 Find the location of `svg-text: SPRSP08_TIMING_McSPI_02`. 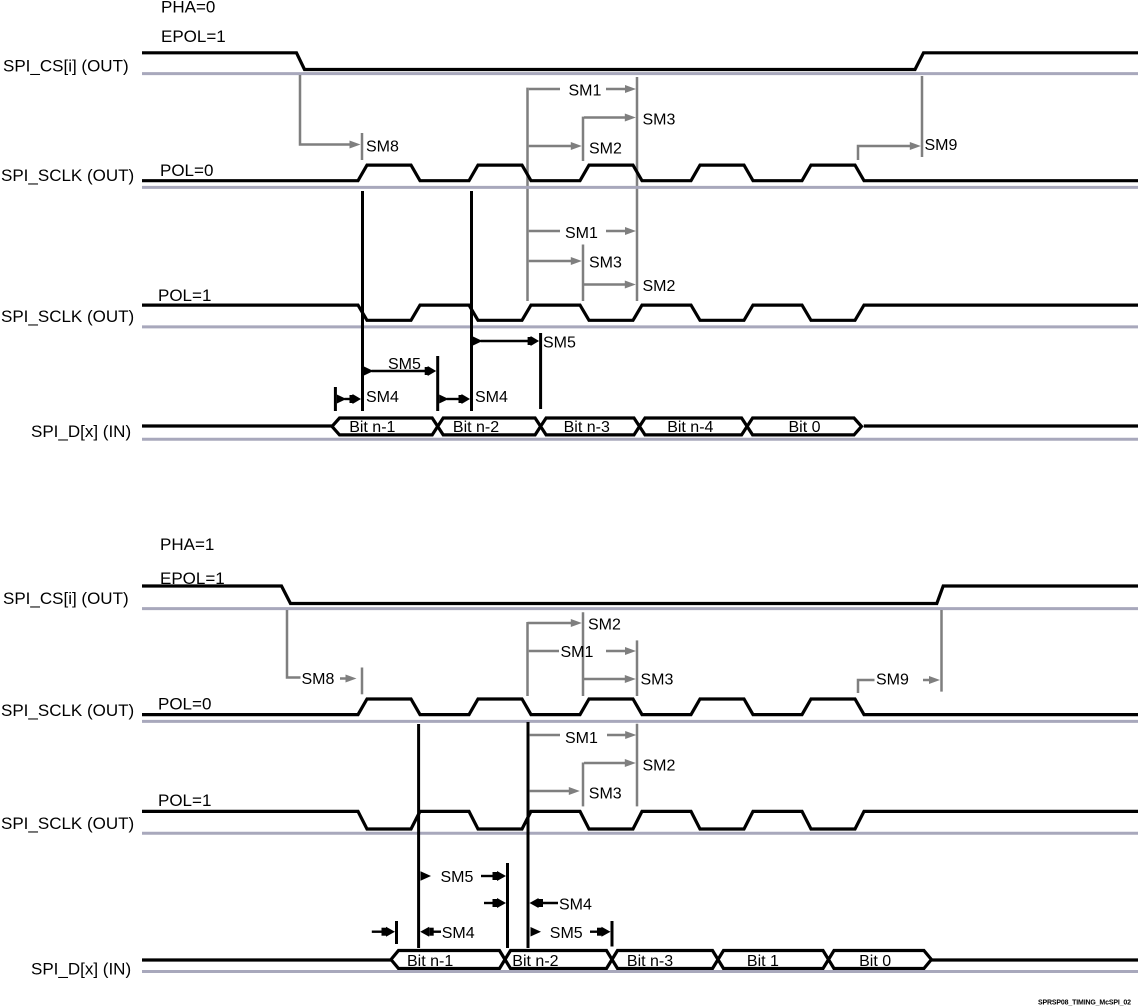

svg-text: SPRSP08_TIMING_McSPI_02 is located at coordinates (1084, 1003).